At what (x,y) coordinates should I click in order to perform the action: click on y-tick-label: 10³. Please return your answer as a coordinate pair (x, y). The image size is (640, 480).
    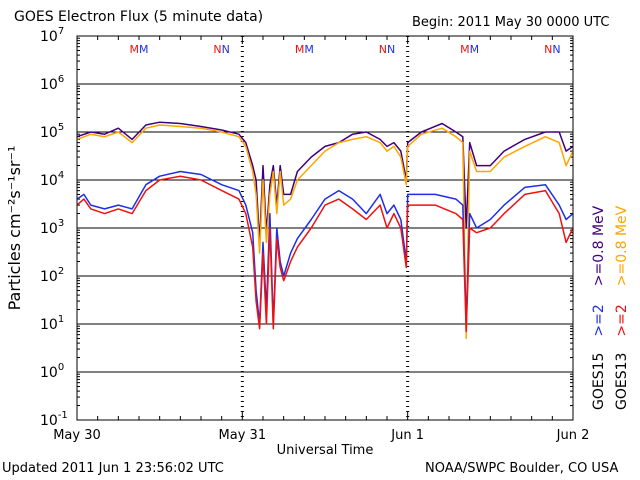
    Looking at the image, I should click on (52, 227).